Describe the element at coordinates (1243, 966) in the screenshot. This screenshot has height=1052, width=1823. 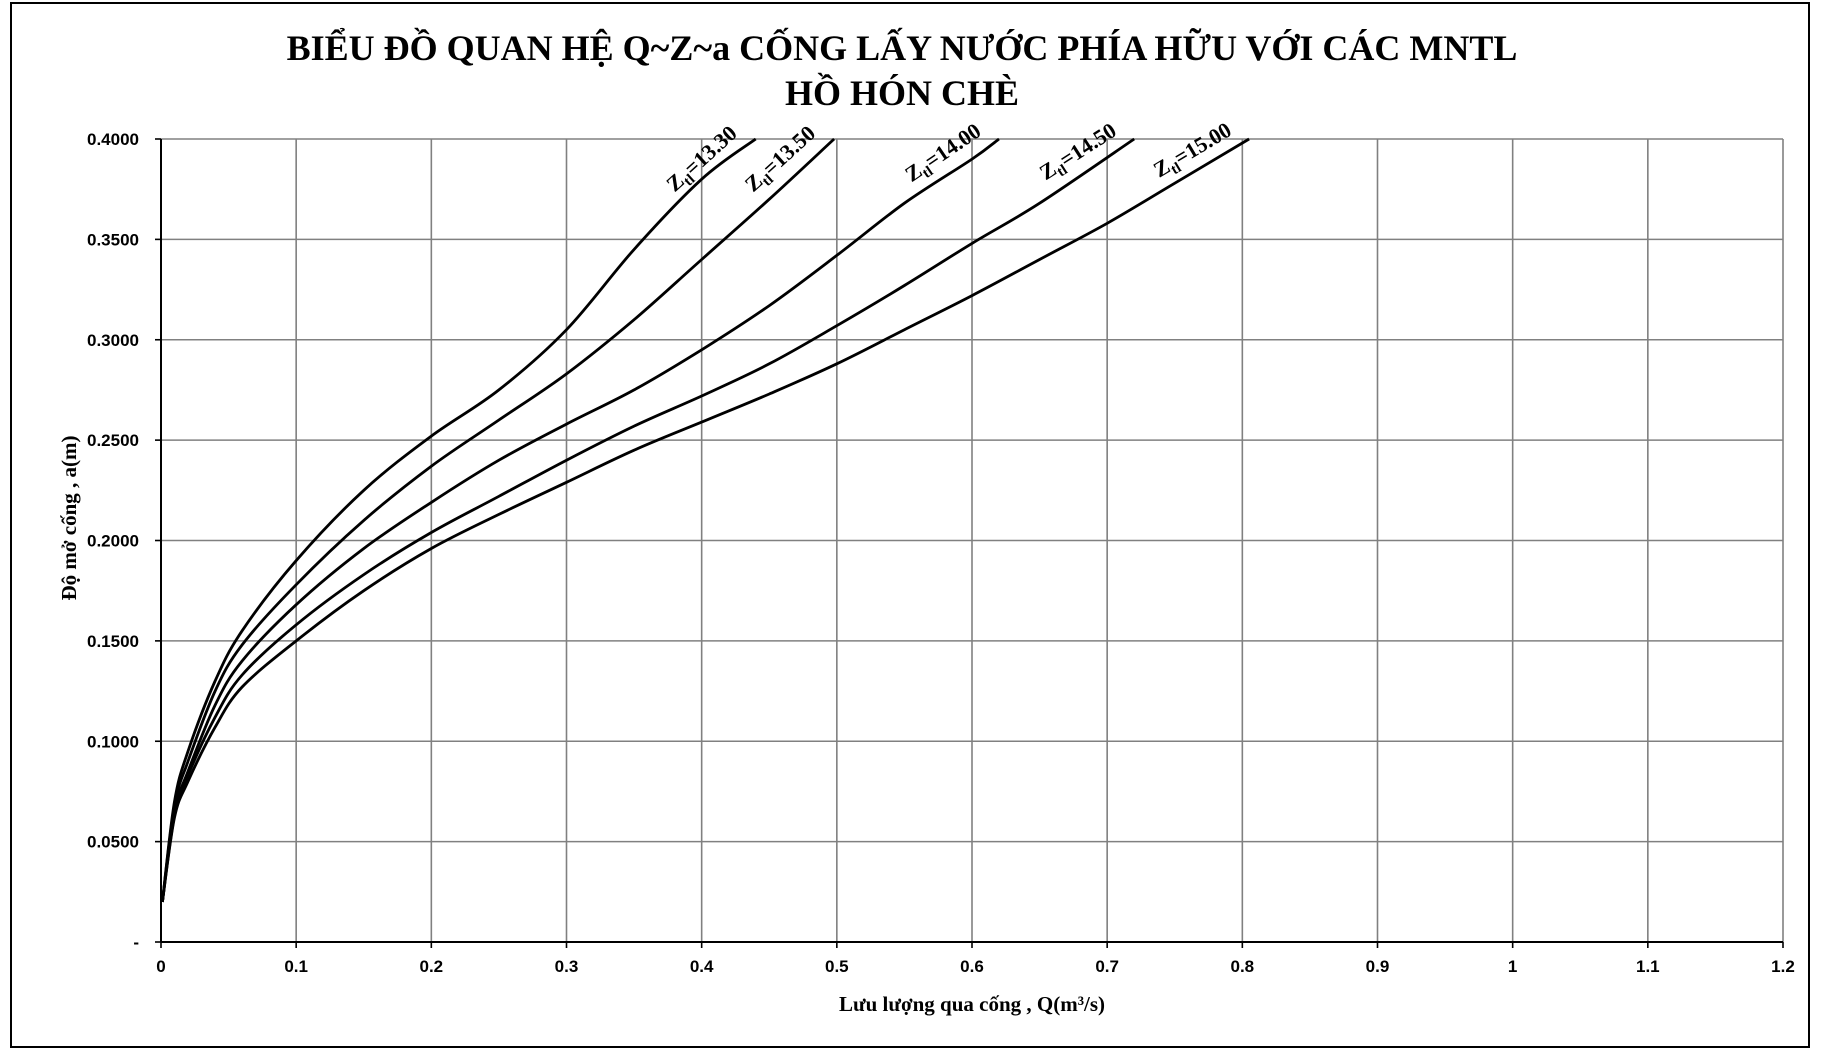
I see `x-tick-label: 0.8` at that location.